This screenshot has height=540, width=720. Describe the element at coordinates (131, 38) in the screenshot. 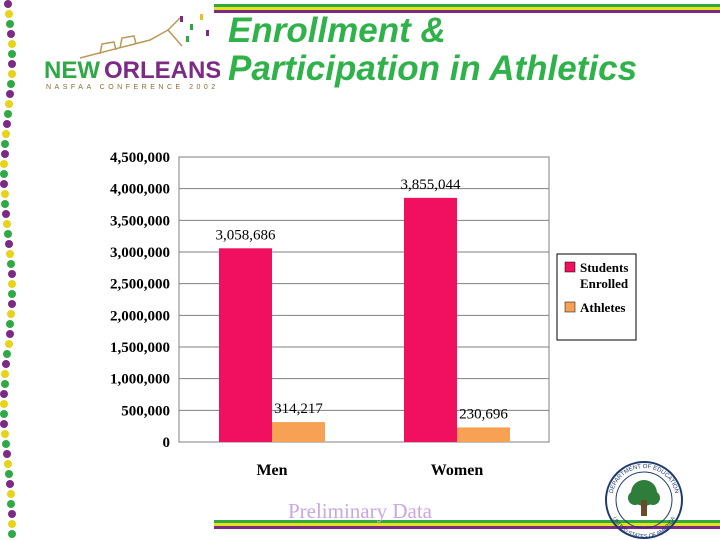

I see `trumpet-icon` at that location.